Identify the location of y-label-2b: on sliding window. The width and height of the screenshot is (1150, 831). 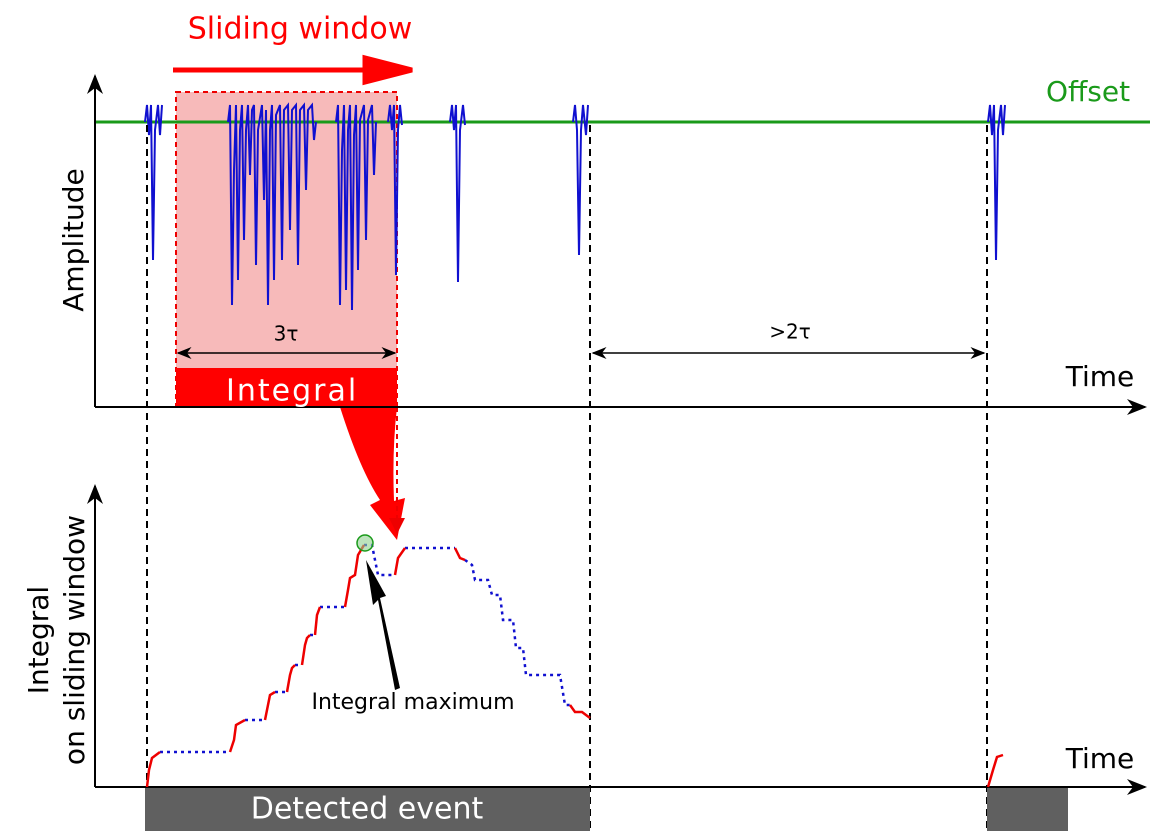
(74, 640).